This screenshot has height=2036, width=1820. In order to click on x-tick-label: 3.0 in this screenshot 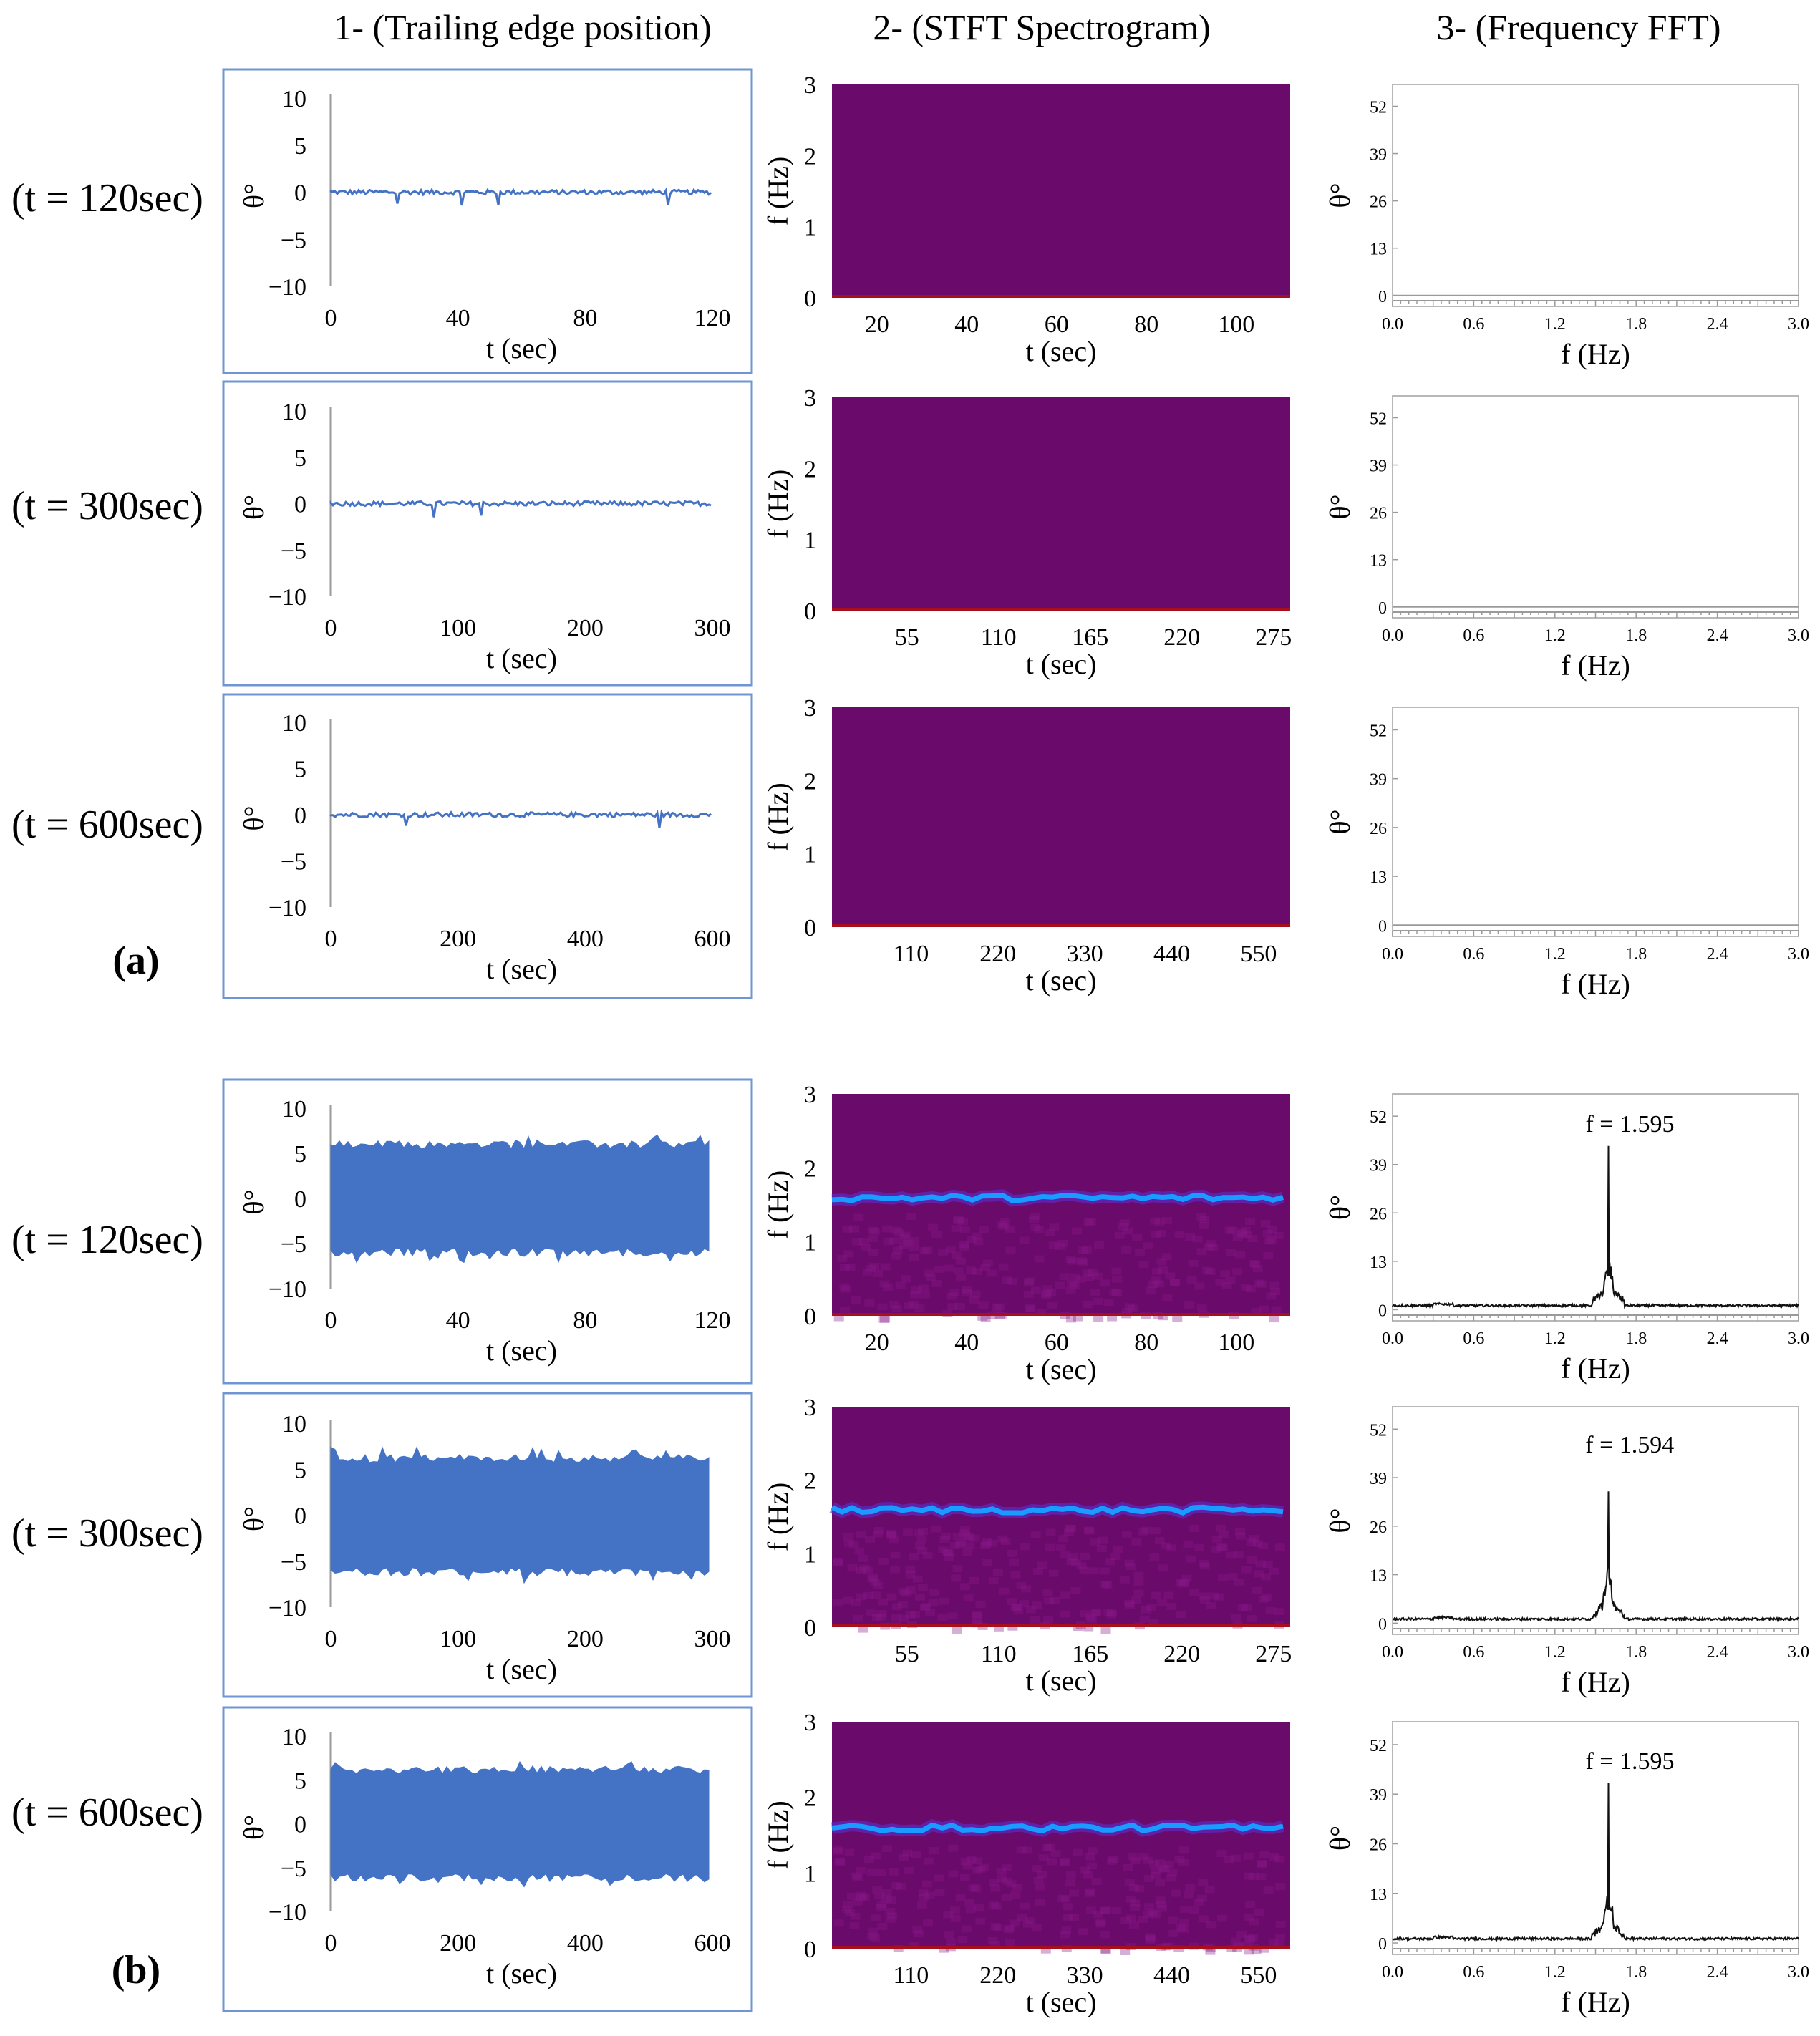, I will do `click(1798, 1972)`.